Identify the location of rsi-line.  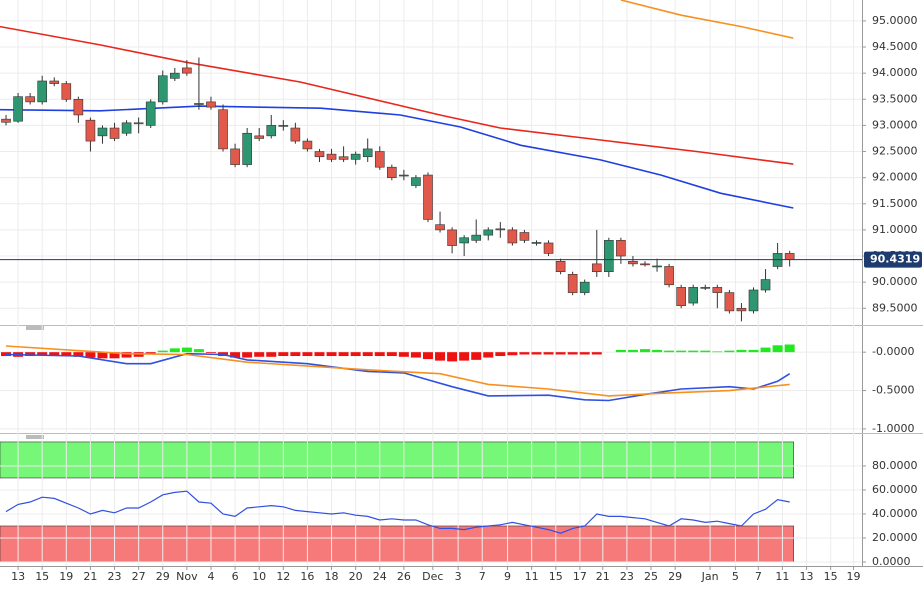
(397, 512).